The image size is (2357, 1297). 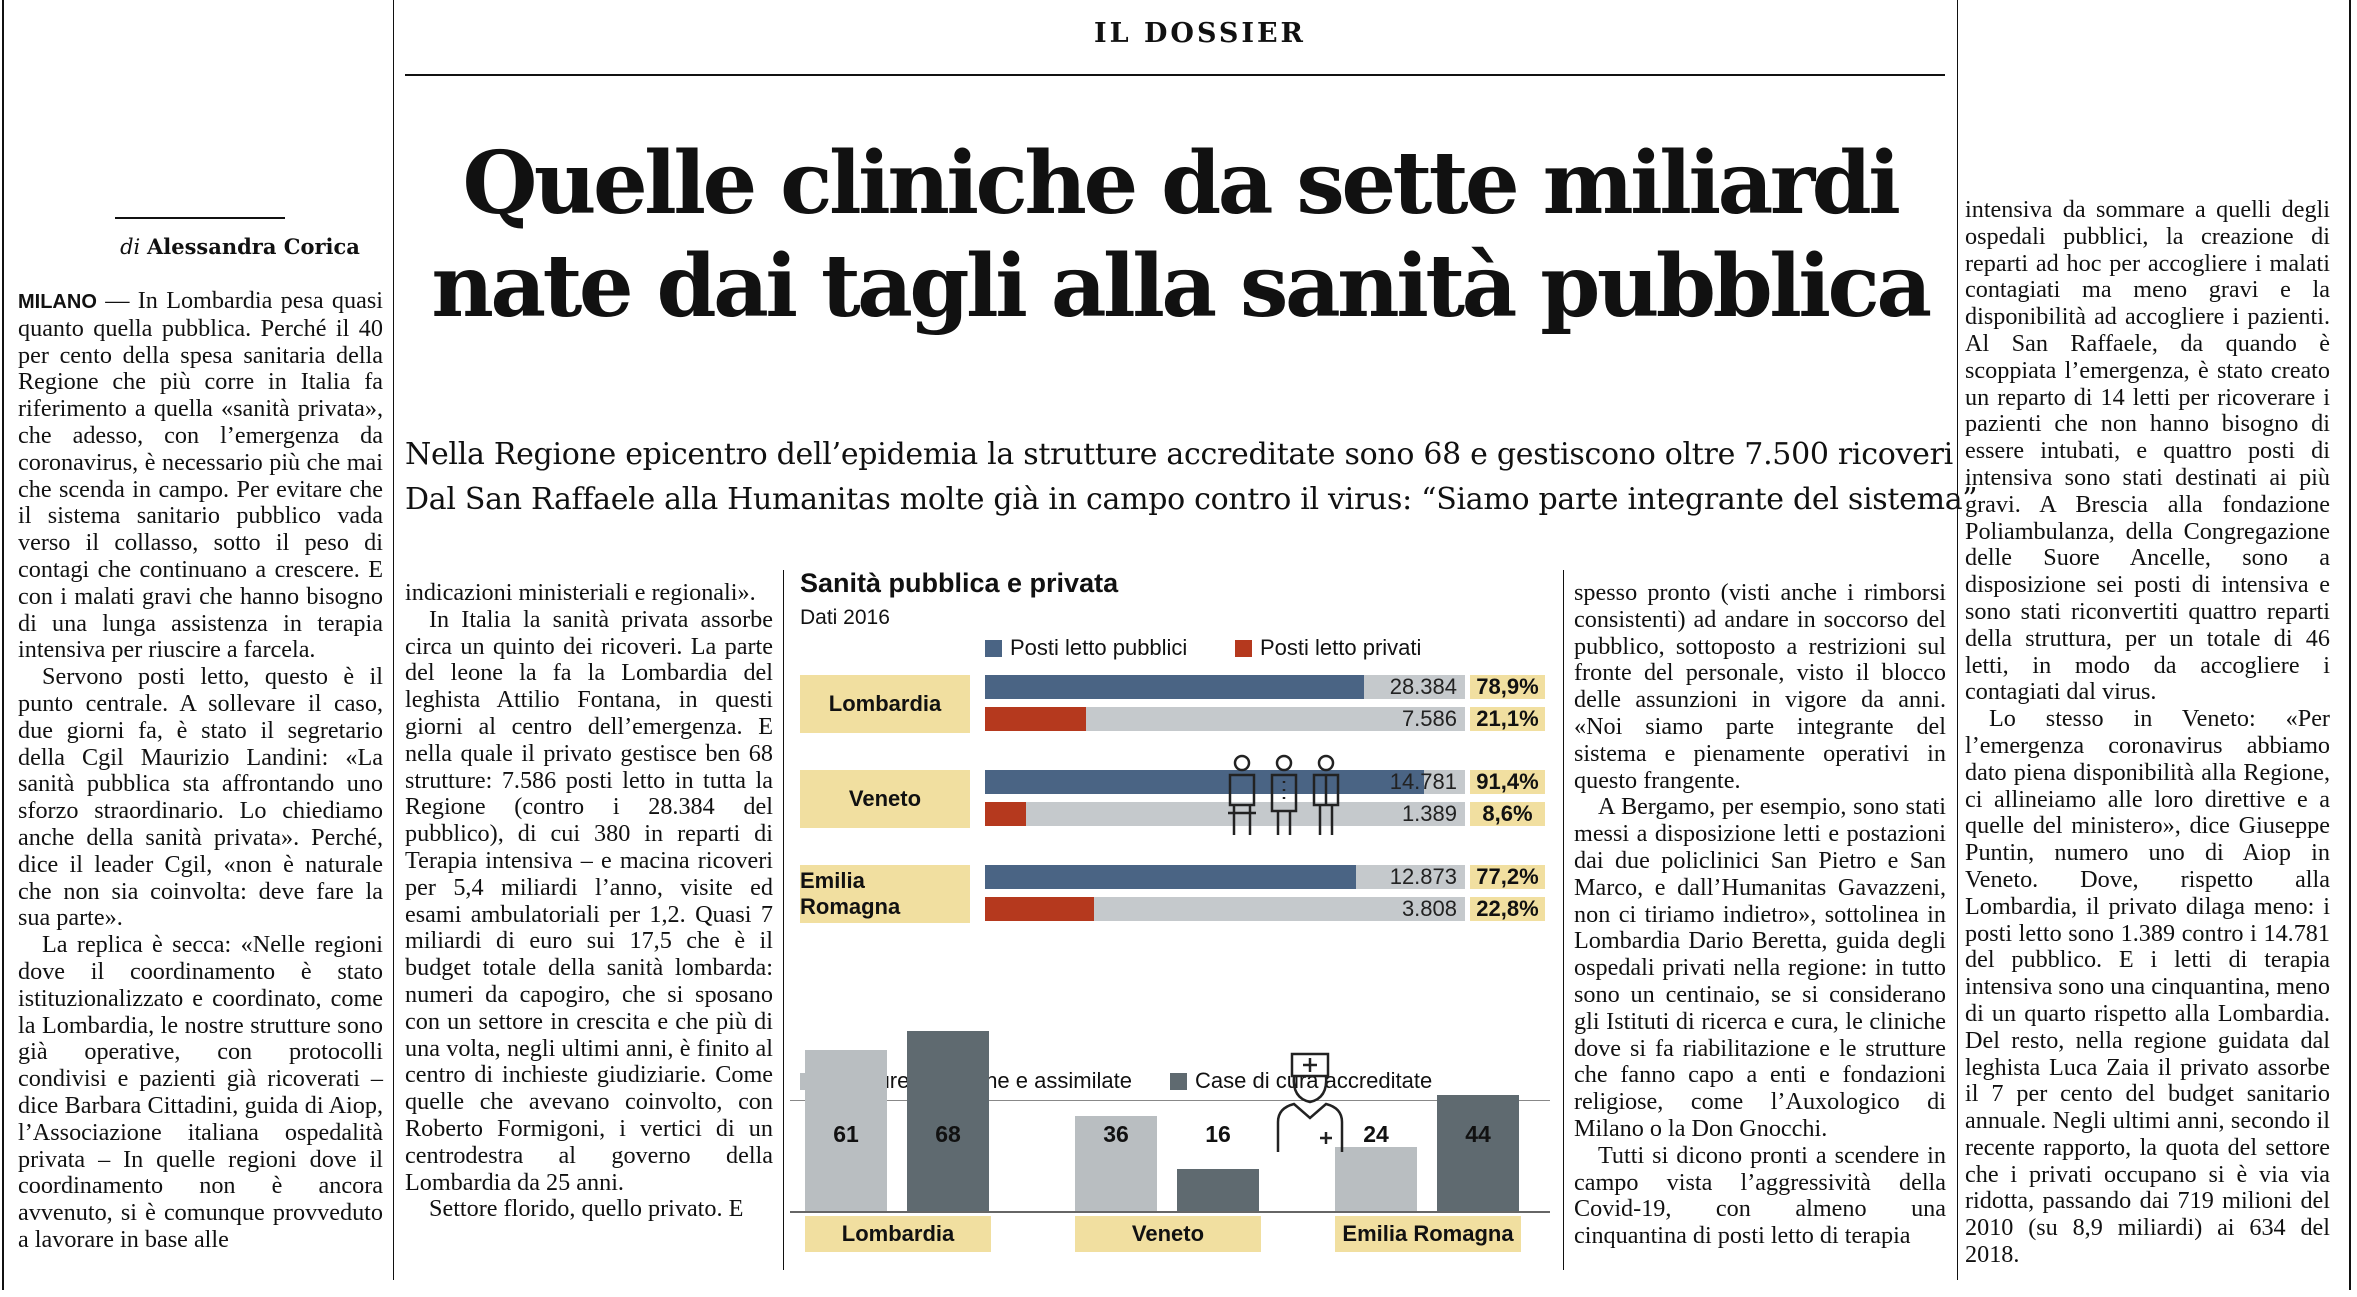 What do you see at coordinates (885, 799) in the screenshot?
I see `region-label: Veneto` at bounding box center [885, 799].